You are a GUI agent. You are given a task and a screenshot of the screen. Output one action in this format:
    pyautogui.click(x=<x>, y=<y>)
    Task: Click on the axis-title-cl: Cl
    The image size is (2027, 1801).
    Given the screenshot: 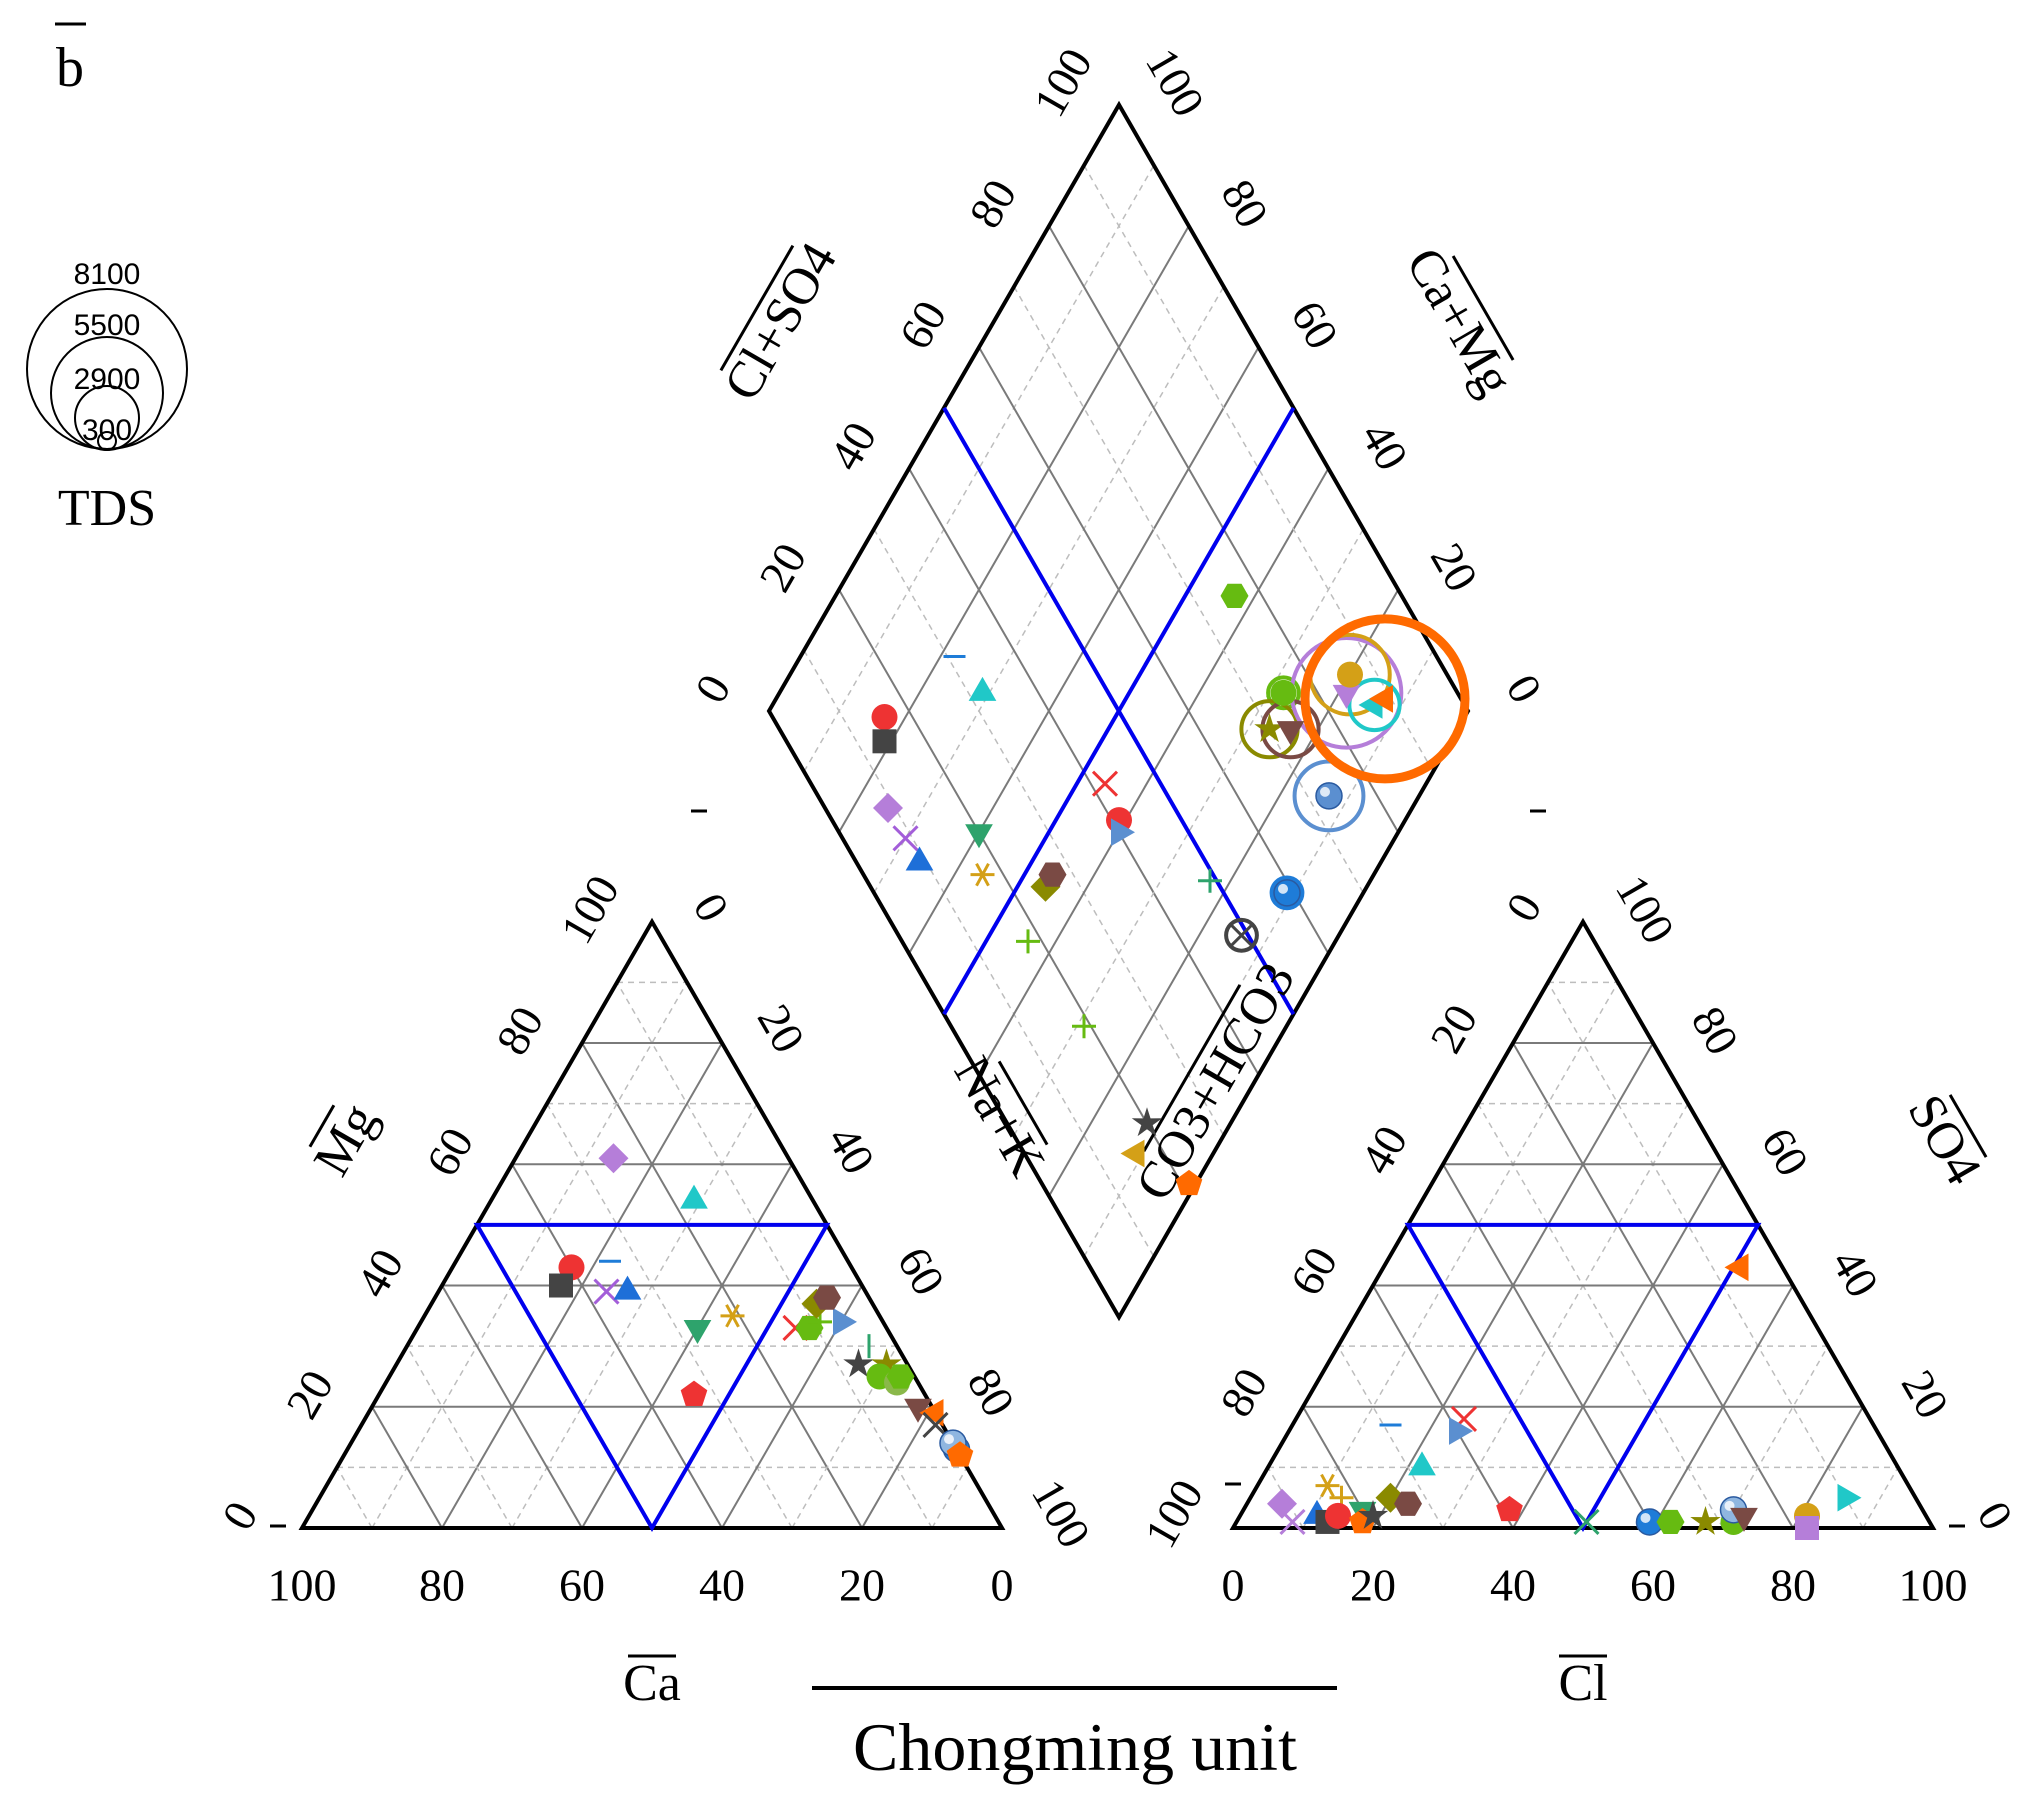 What is the action you would take?
    pyautogui.click(x=1583, y=1683)
    